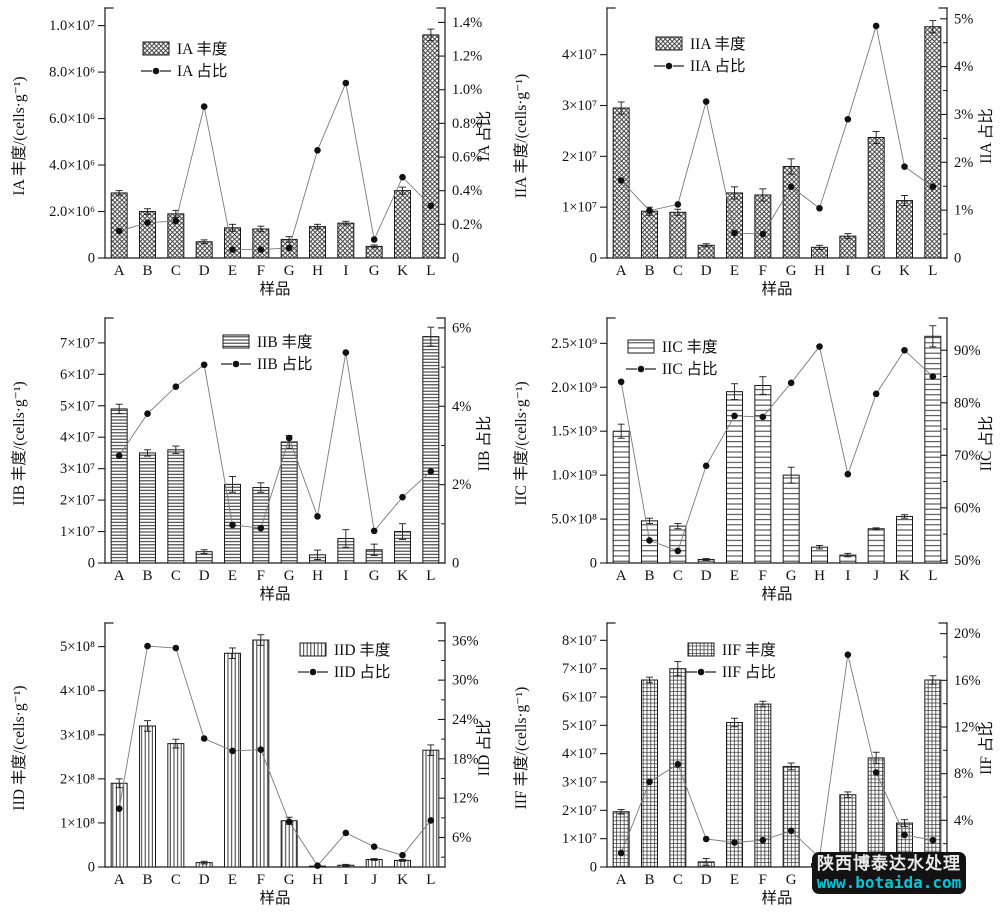 The width and height of the screenshot is (1004, 919). What do you see at coordinates (176, 221) in the screenshot?
I see `percent-dot-IA-C` at bounding box center [176, 221].